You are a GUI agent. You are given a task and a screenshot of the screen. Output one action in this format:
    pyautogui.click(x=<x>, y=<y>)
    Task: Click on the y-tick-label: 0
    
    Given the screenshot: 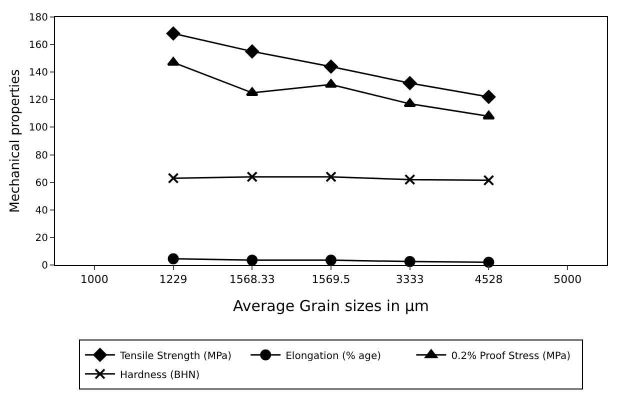 What is the action you would take?
    pyautogui.click(x=45, y=266)
    